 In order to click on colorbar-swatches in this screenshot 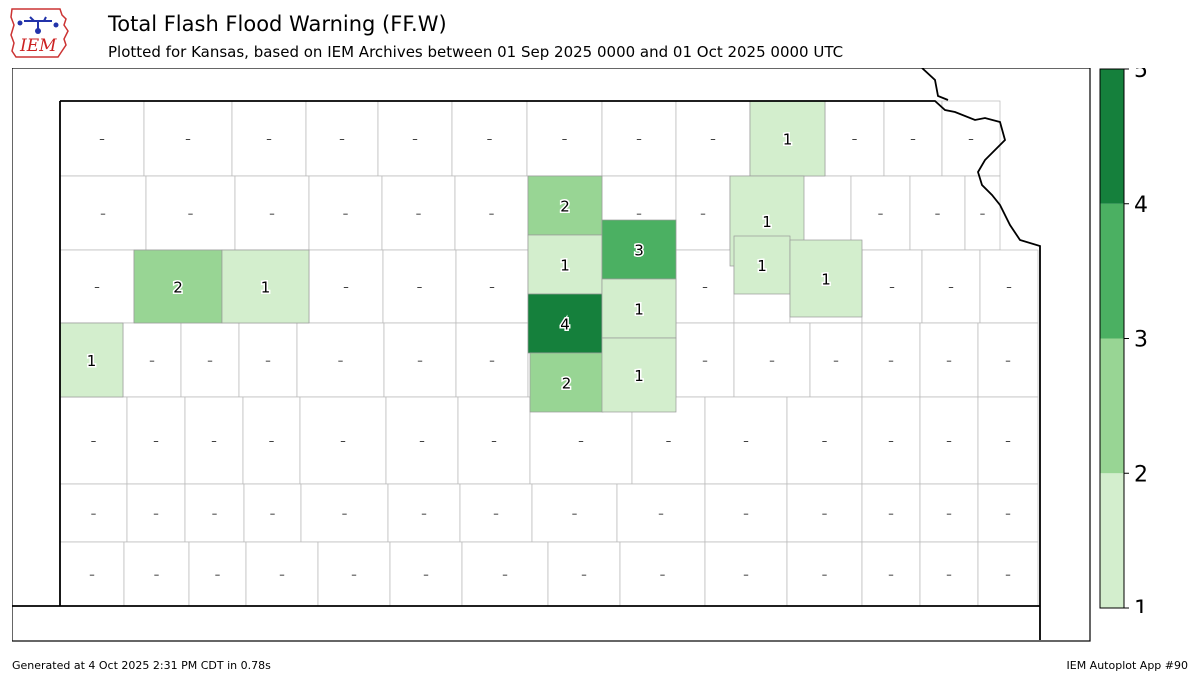, I will do `click(1112, 338)`.